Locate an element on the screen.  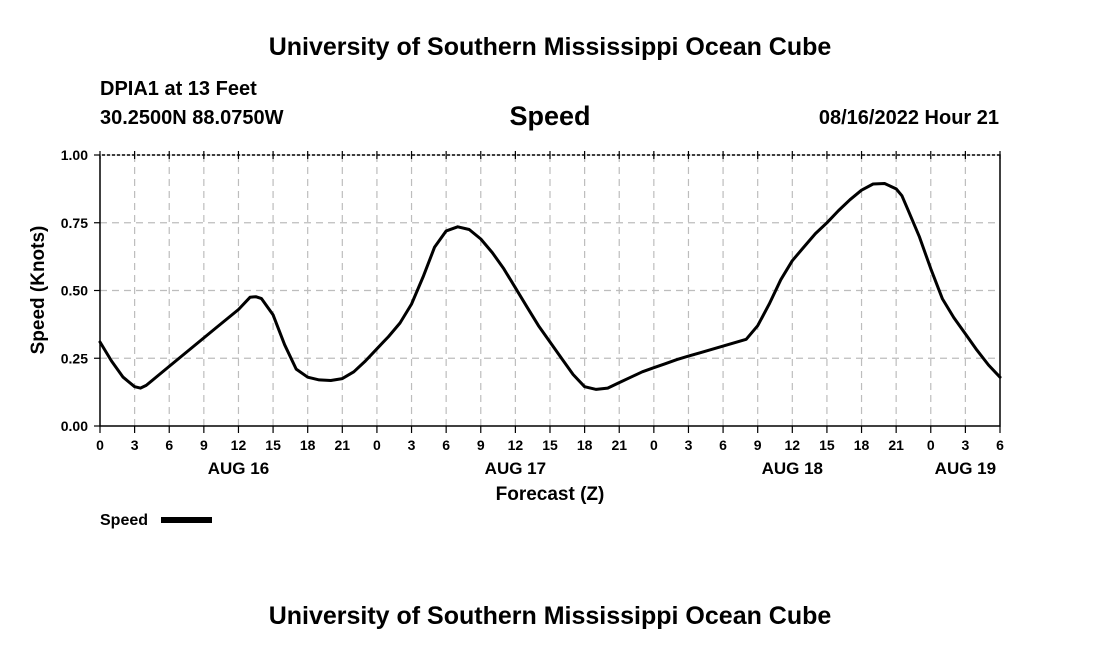
x-axis-label: Forecast (Z) is located at coordinates (550, 494).